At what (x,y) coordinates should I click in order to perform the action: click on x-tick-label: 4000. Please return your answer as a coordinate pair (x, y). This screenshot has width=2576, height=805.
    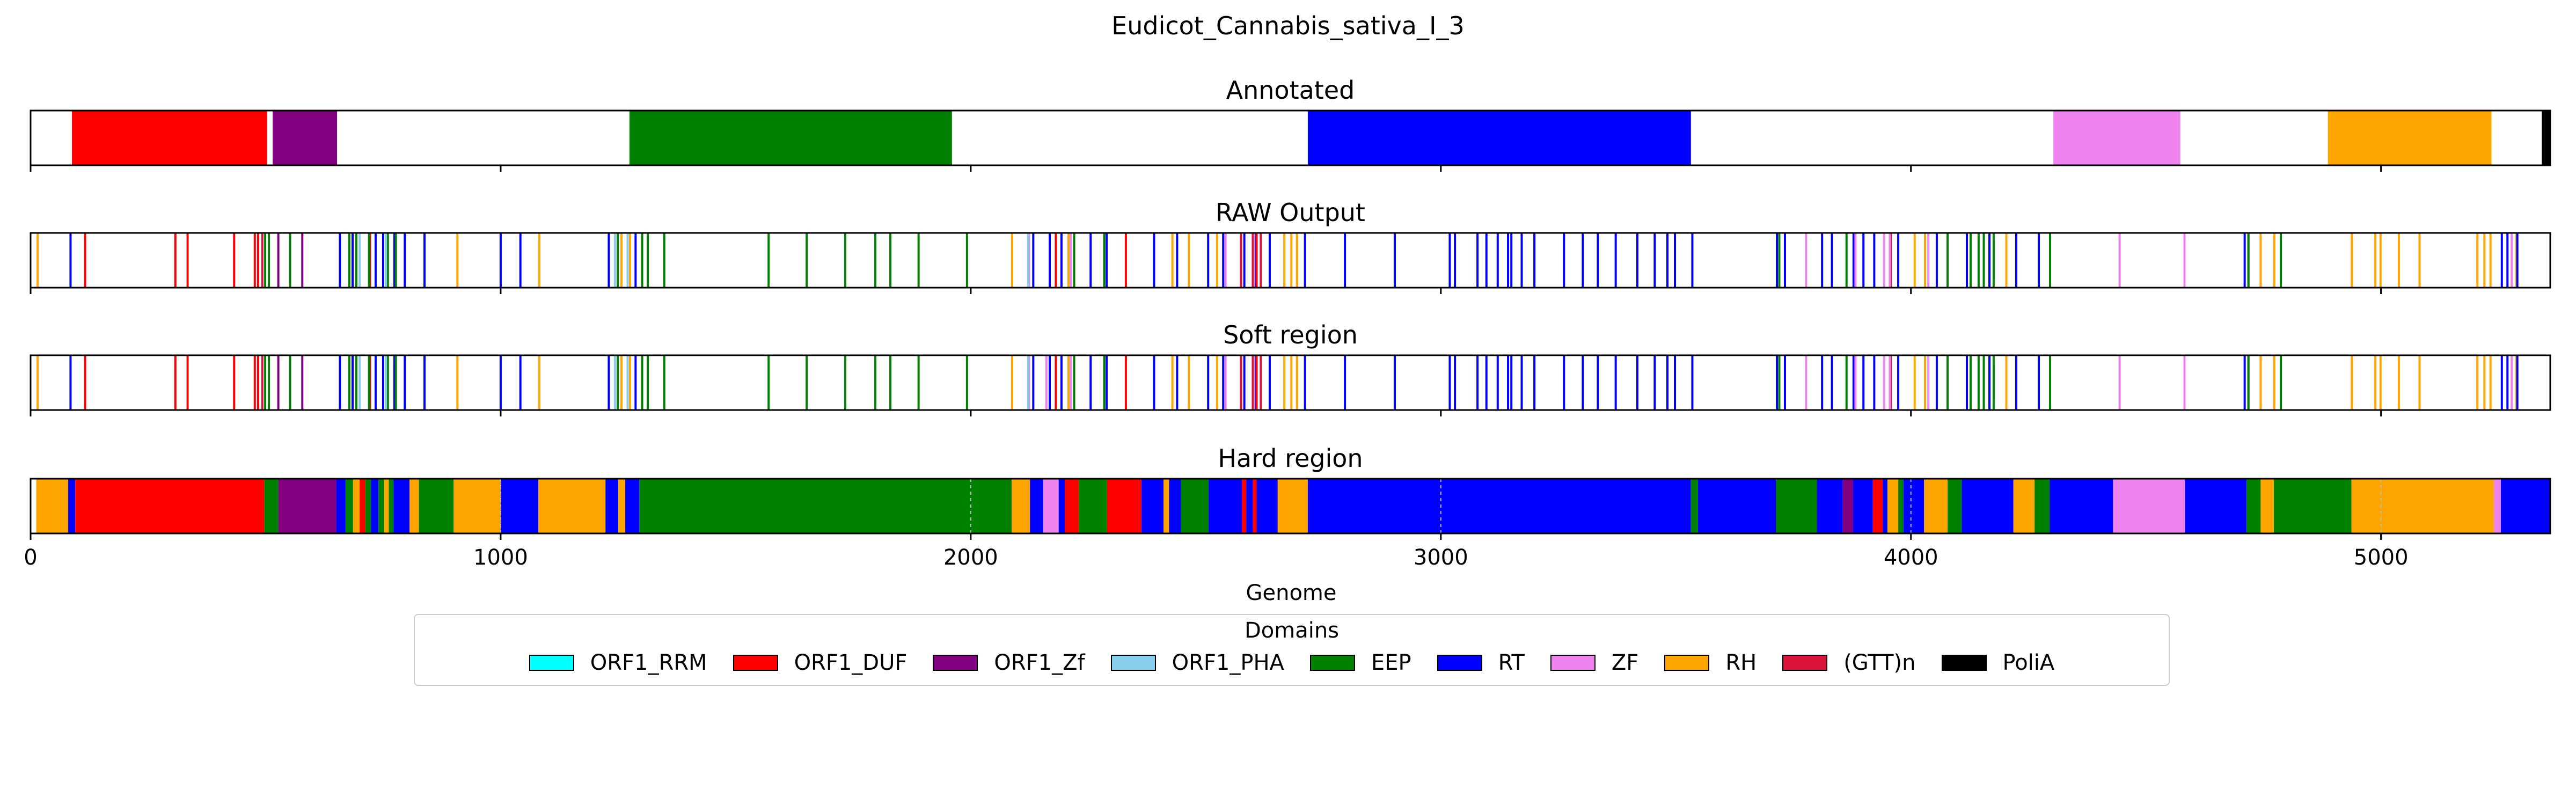
    Looking at the image, I should click on (1911, 557).